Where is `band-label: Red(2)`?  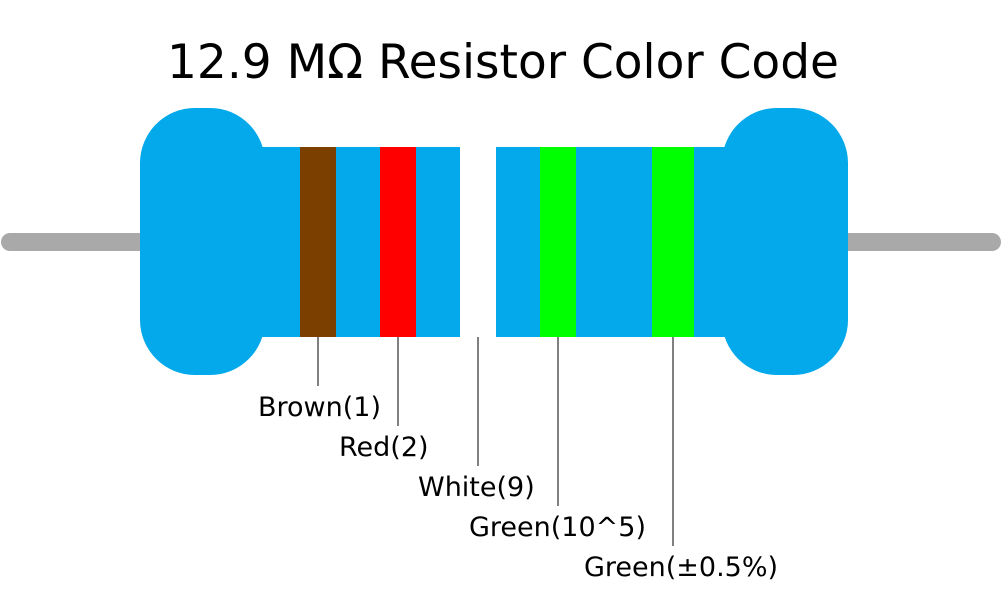
band-label: Red(2) is located at coordinates (384, 447).